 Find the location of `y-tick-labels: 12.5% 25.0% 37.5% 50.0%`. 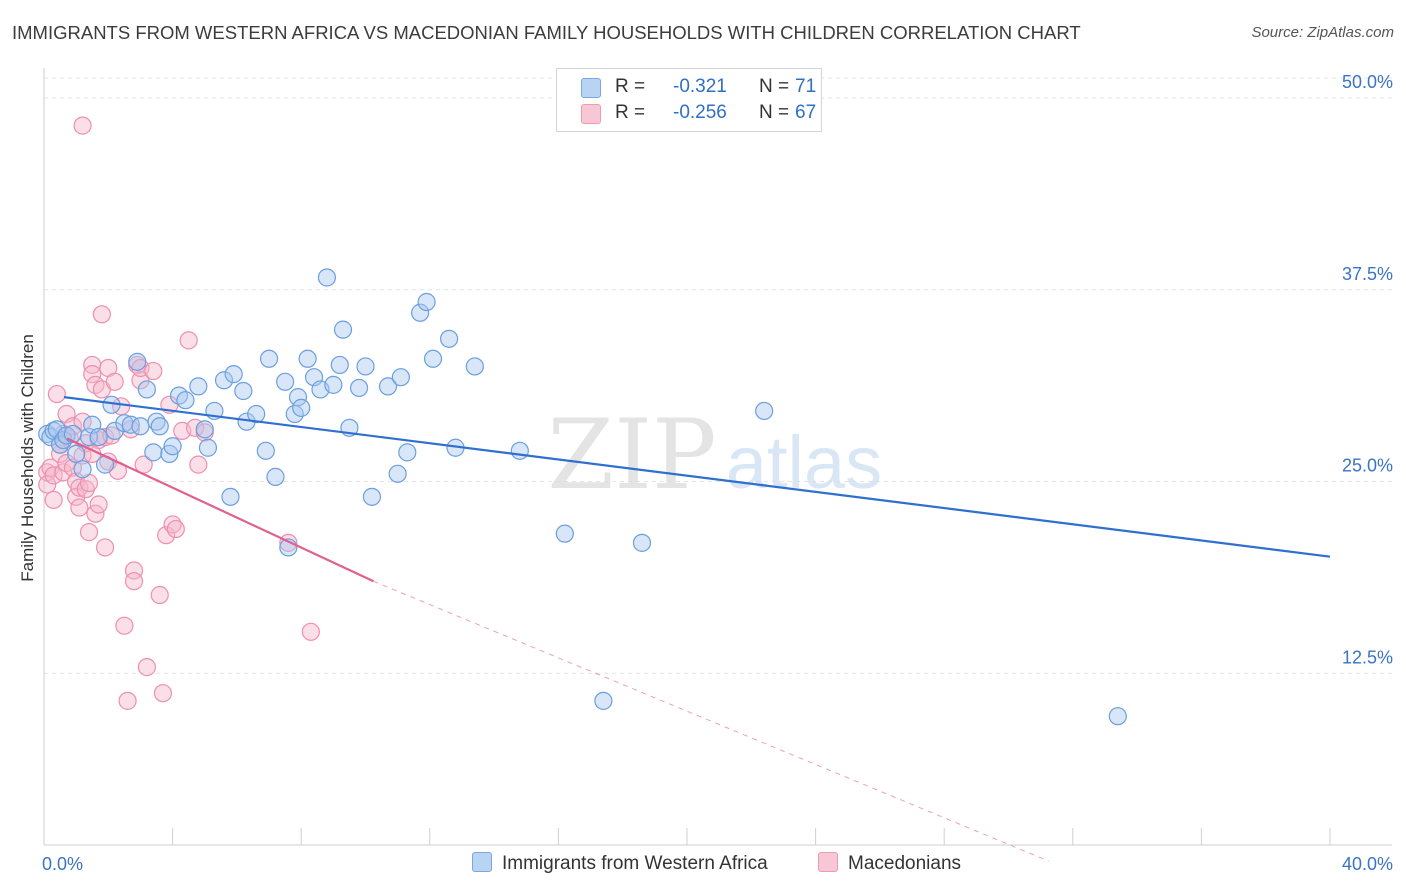

y-tick-labels: 12.5% 25.0% 37.5% 50.0% is located at coordinates (1367, 369).